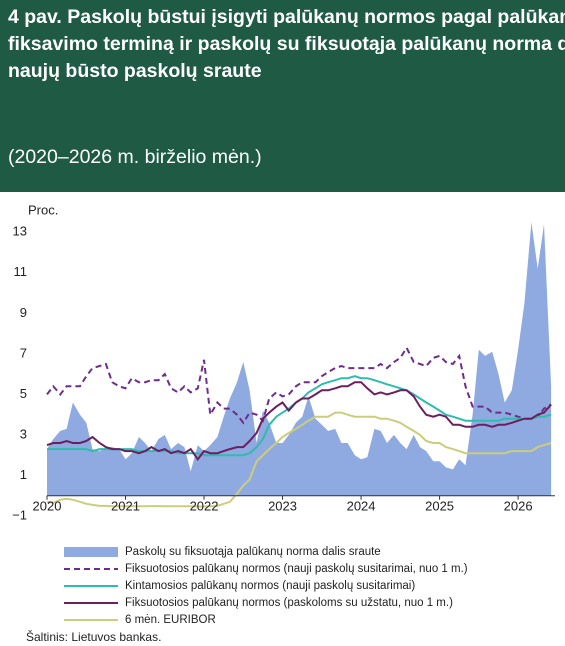  Describe the element at coordinates (125, 505) in the screenshot. I see `x-tick-label: 2021` at that location.